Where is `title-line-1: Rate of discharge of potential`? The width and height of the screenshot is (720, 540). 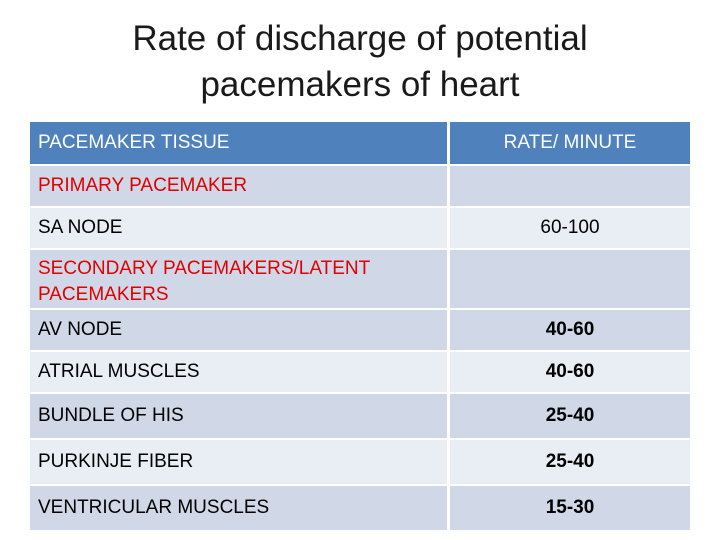 title-line-1: Rate of discharge of potential is located at coordinates (360, 38).